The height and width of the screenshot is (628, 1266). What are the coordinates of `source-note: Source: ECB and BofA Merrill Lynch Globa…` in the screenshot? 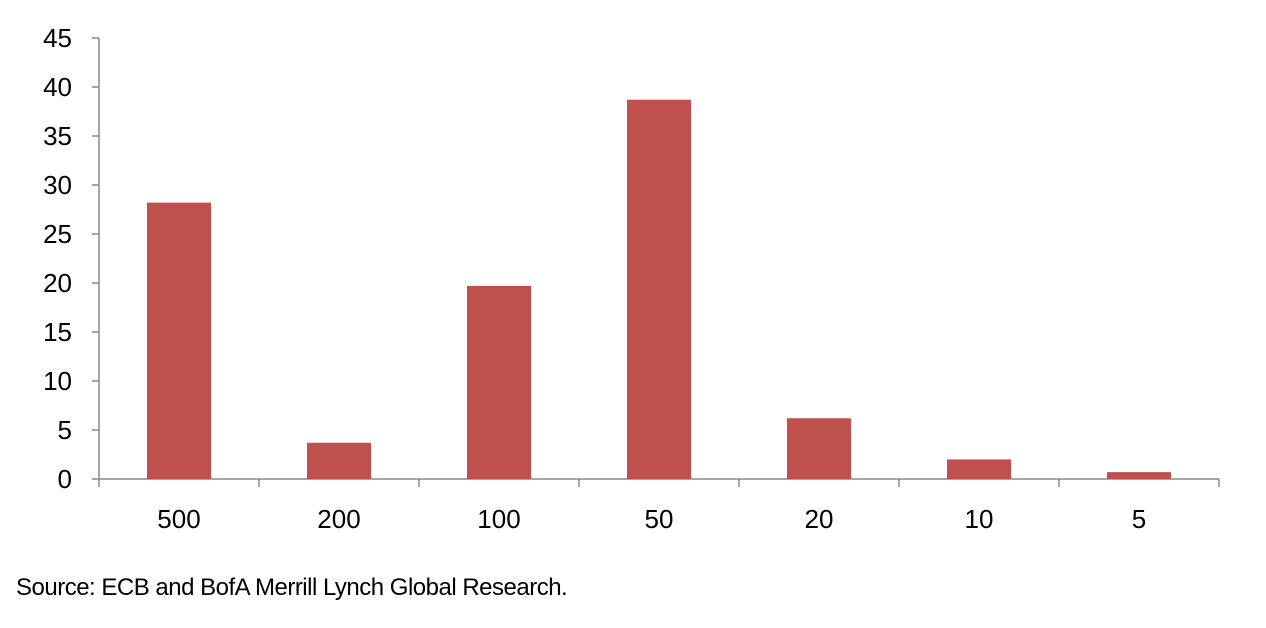 It's located at (292, 587).